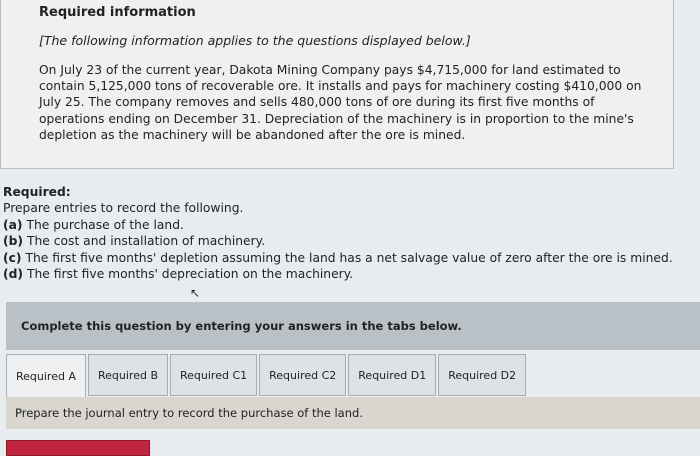 The image size is (700, 456). What do you see at coordinates (37, 192) in the screenshot?
I see `required-heading: Required:` at bounding box center [37, 192].